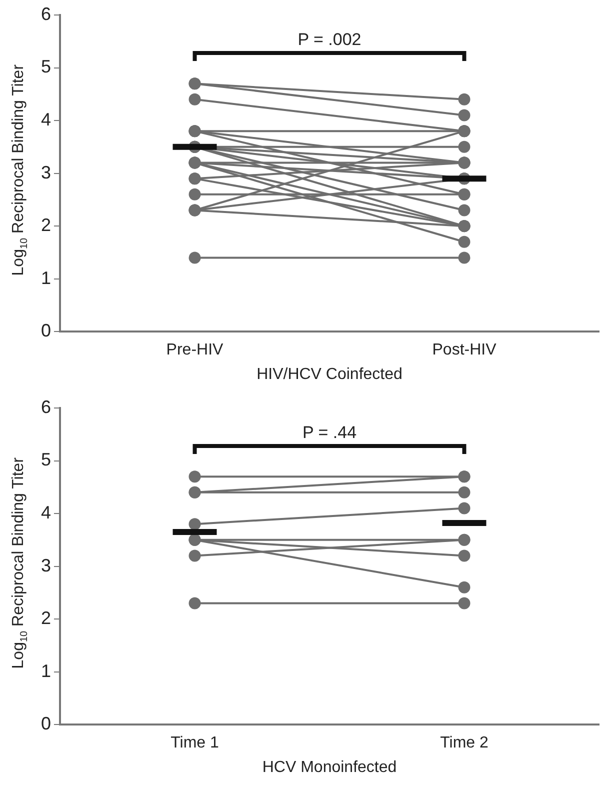  What do you see at coordinates (464, 350) in the screenshot?
I see `x-tick-label: Post-HIV` at bounding box center [464, 350].